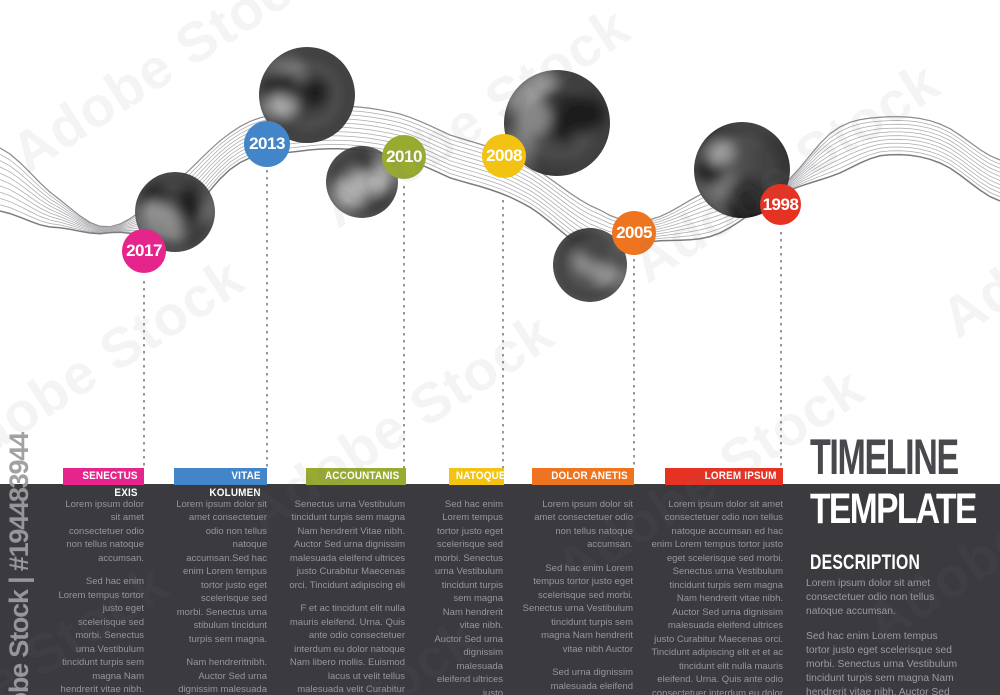 This screenshot has width=1000, height=695. I want to click on year-badge-2013: 2013, so click(267, 144).